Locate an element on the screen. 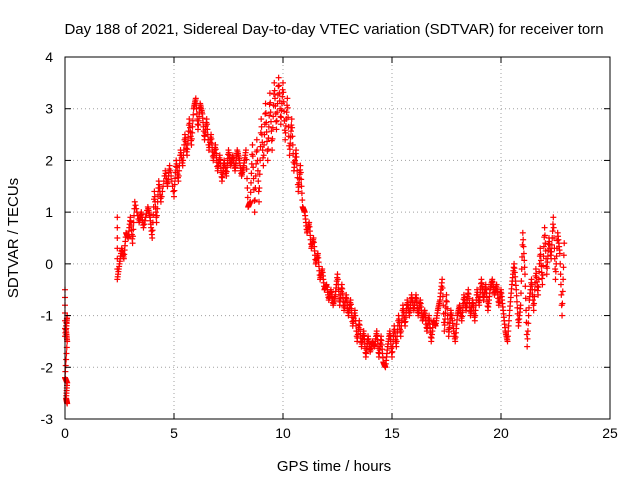 The image size is (640, 480). x-tick-label: 15 is located at coordinates (392, 433).